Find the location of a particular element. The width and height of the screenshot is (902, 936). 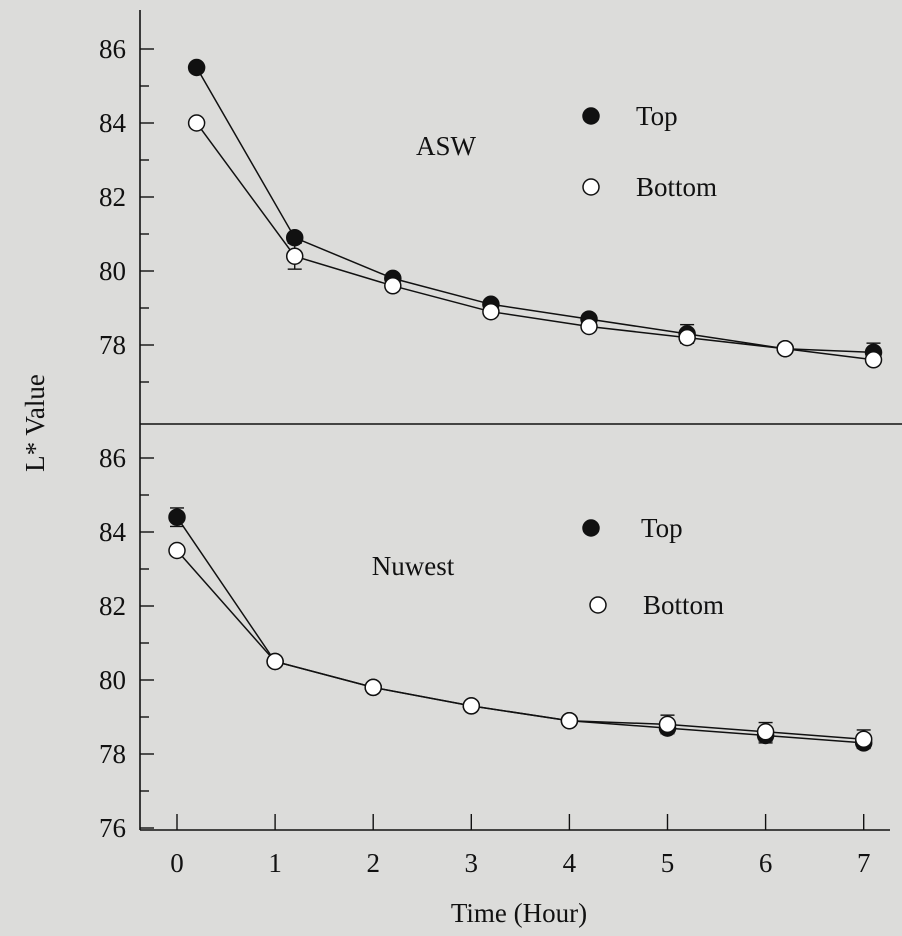

x-tick-label: 2 is located at coordinates (373, 863).